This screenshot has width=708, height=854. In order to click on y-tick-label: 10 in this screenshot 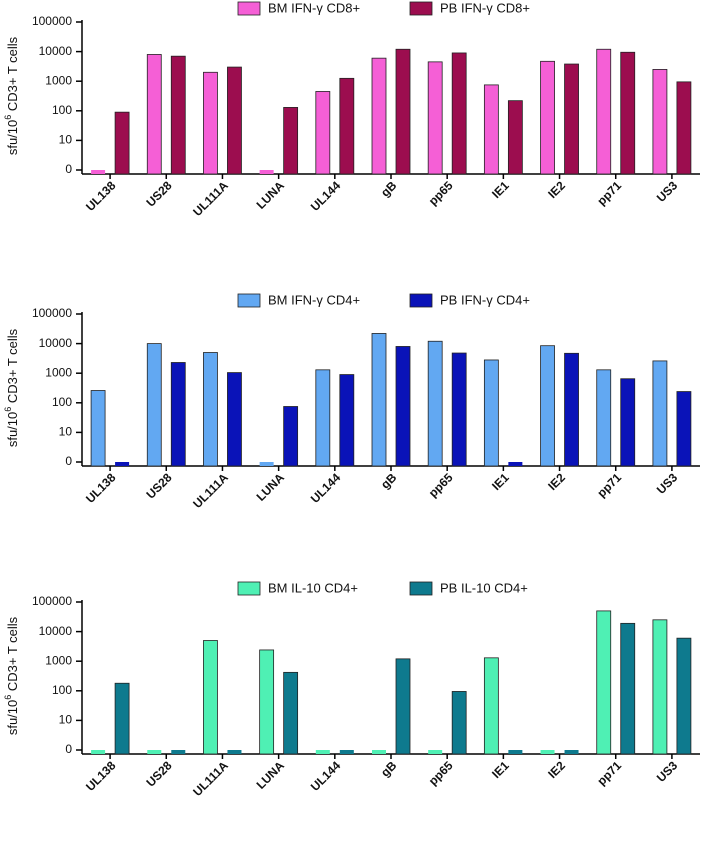, I will do `click(66, 140)`.